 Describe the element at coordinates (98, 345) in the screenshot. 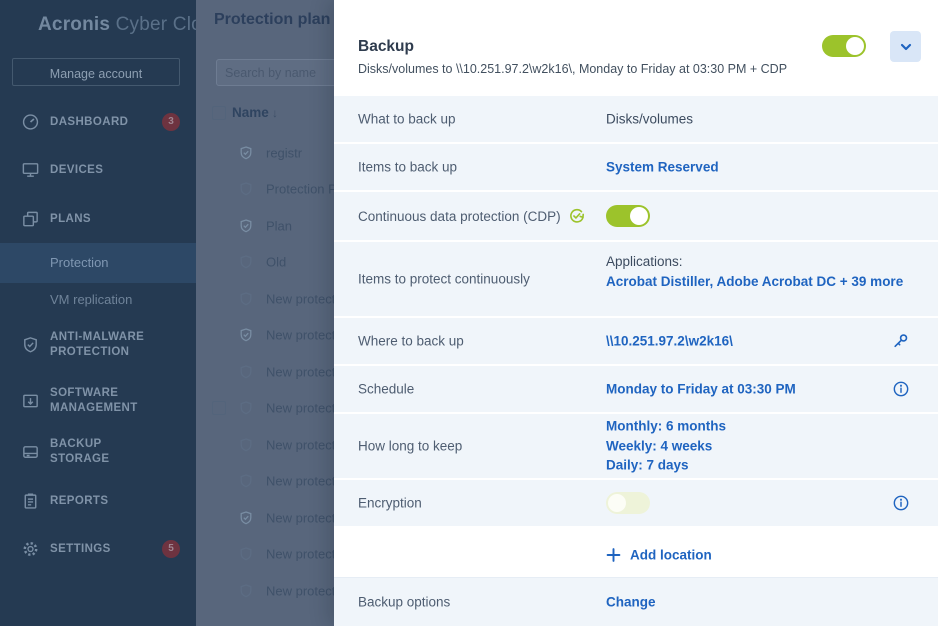

I see `sidebar-item-antimalware-protection: ANTI-MALWARE PROTECTION` at that location.